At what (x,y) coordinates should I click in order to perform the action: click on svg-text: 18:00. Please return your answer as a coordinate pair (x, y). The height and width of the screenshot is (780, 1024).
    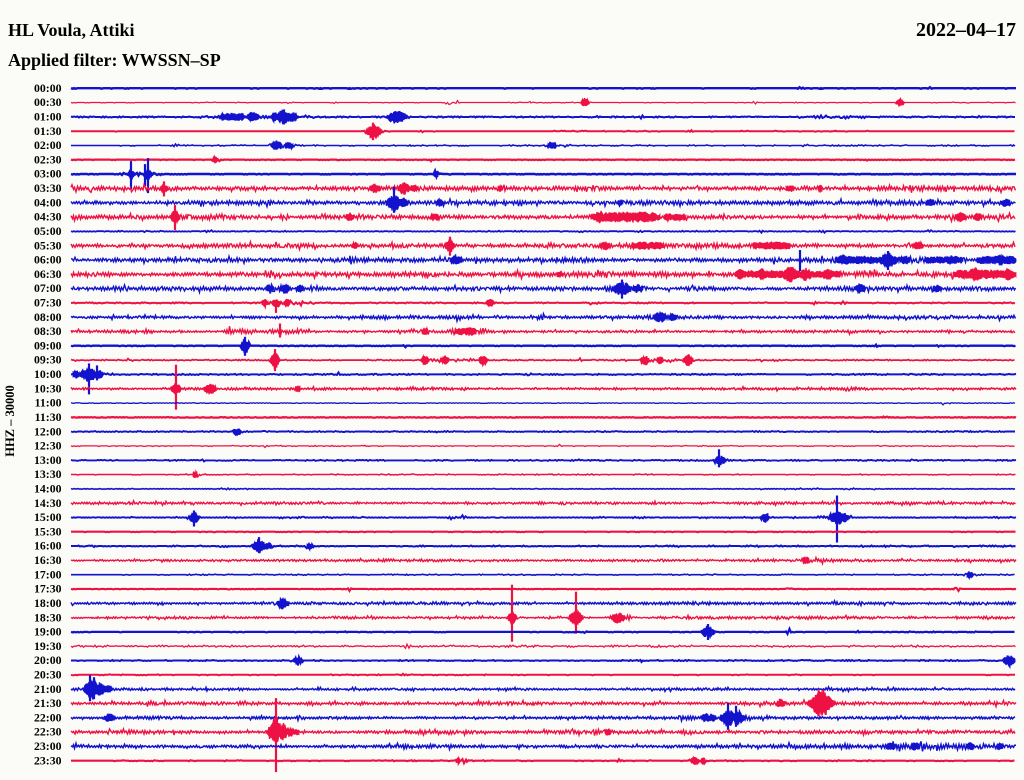
    Looking at the image, I should click on (48, 603).